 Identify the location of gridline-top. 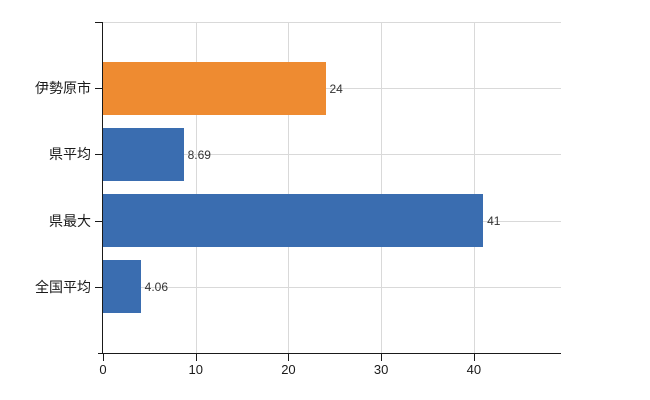
(332, 22).